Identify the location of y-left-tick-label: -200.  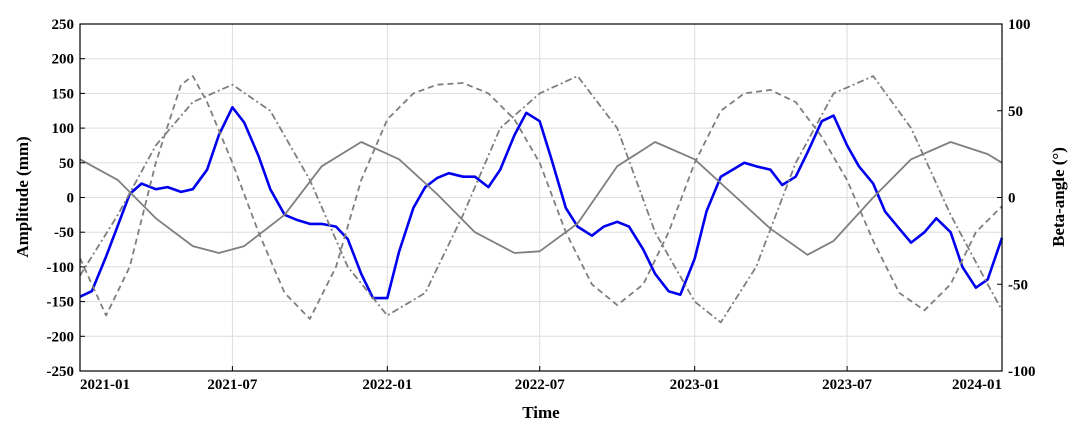
(61, 337).